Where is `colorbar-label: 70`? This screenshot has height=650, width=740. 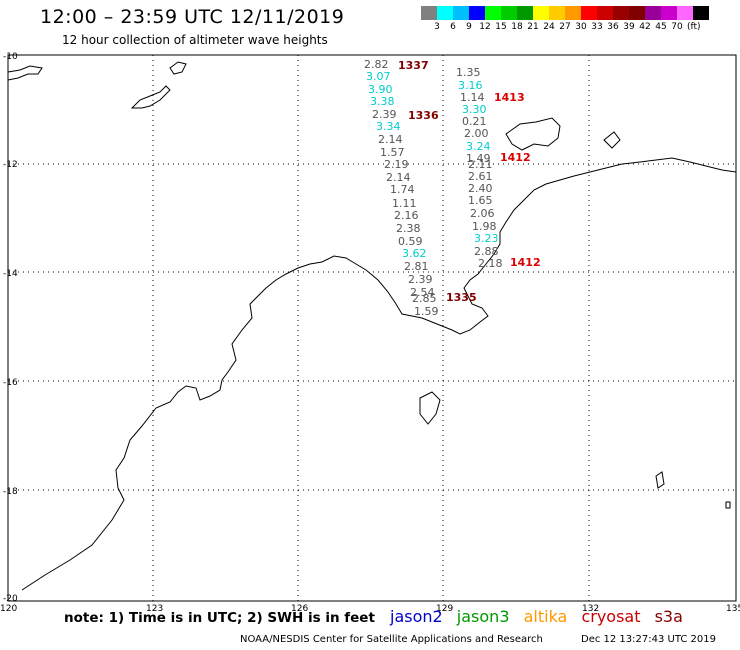
colorbar-label: 70 is located at coordinates (677, 27).